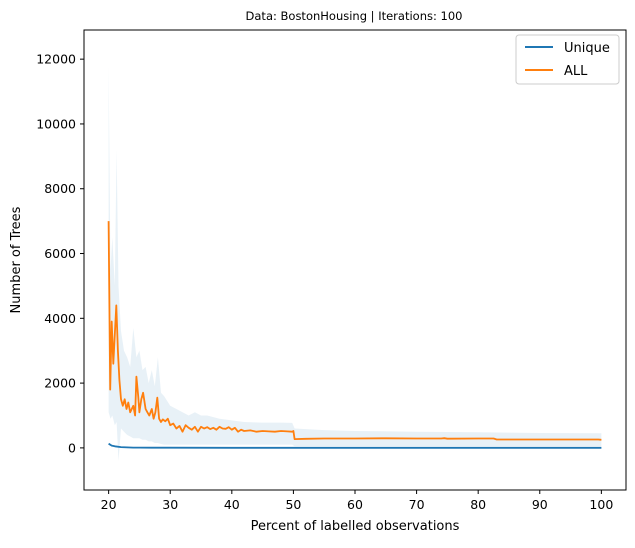  Describe the element at coordinates (601, 504) in the screenshot. I see `x-tick-label: 100` at that location.